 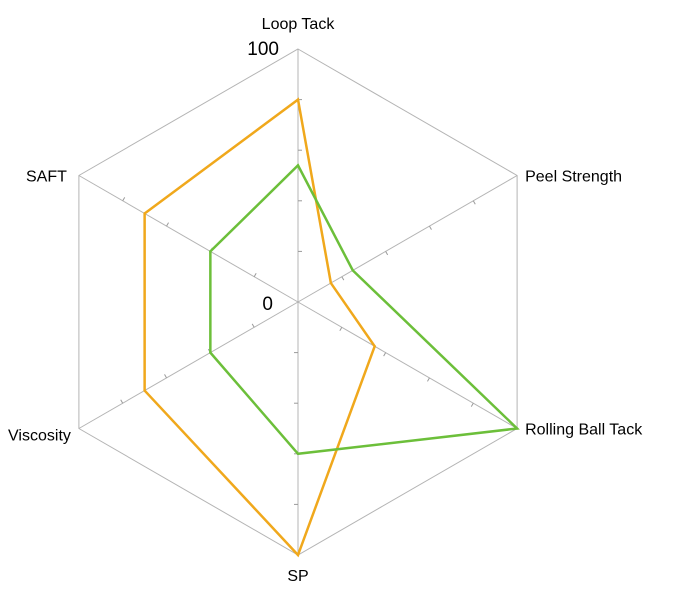 I want to click on axis-label-1: Peel Strength, so click(x=573, y=177).